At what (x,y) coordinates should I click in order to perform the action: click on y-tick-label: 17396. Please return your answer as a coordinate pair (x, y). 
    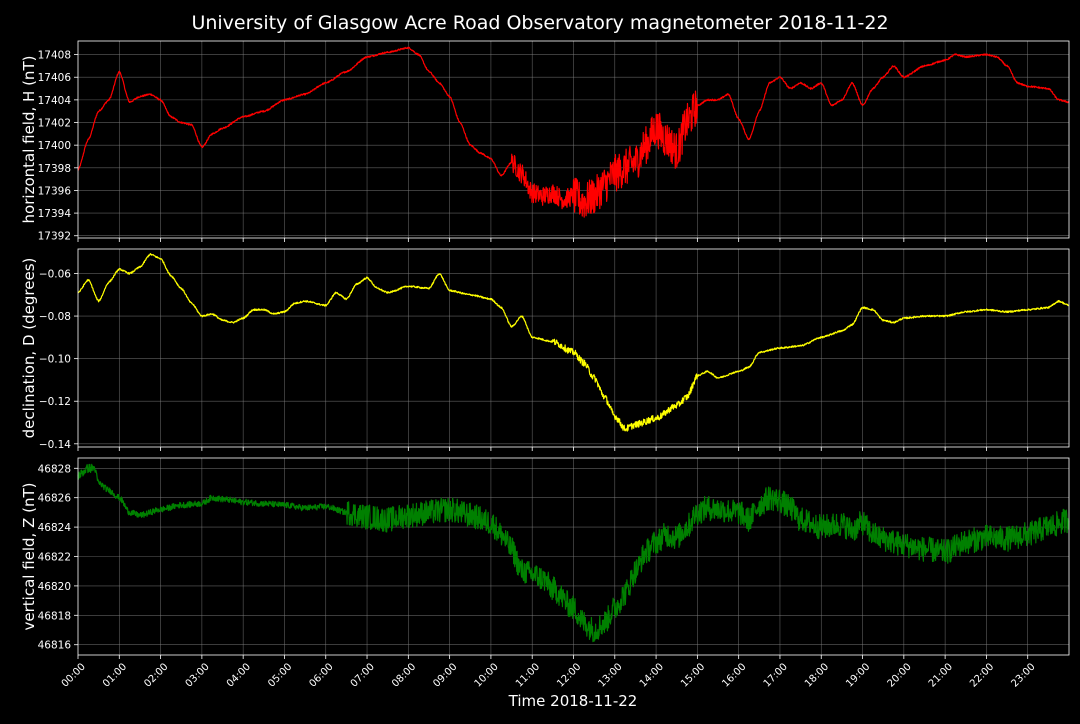
    Looking at the image, I should click on (55, 191).